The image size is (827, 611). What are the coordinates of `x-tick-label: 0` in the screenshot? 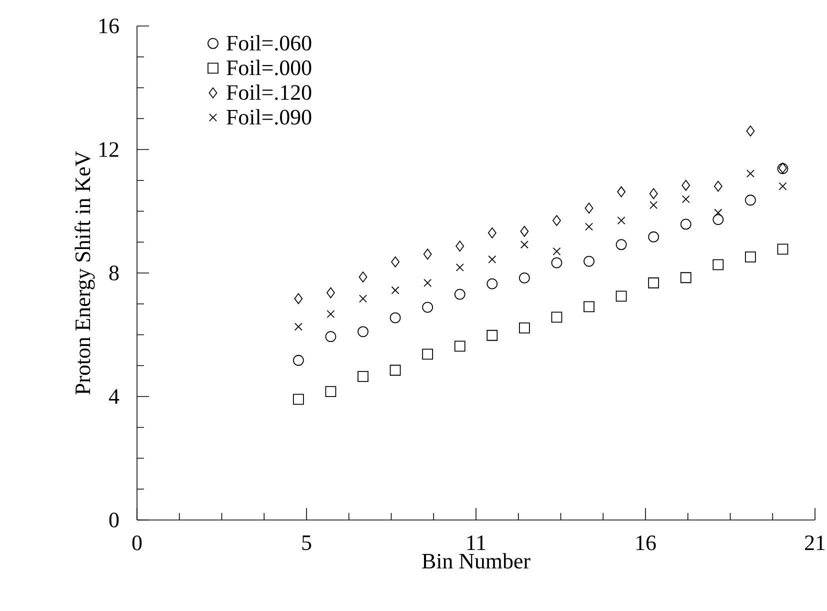 It's located at (137, 543).